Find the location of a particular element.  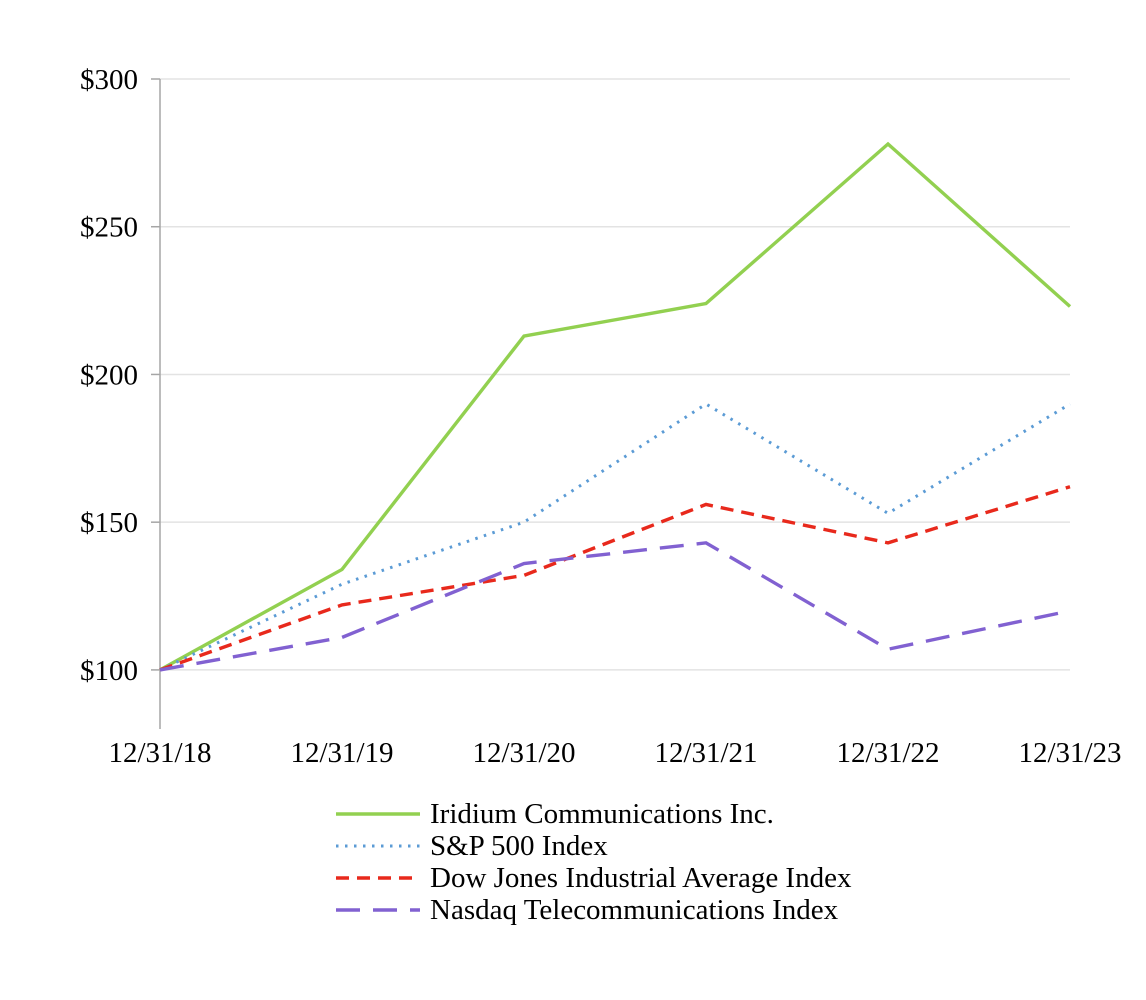

x-axis-label: 12/31/23 is located at coordinates (1069, 753).